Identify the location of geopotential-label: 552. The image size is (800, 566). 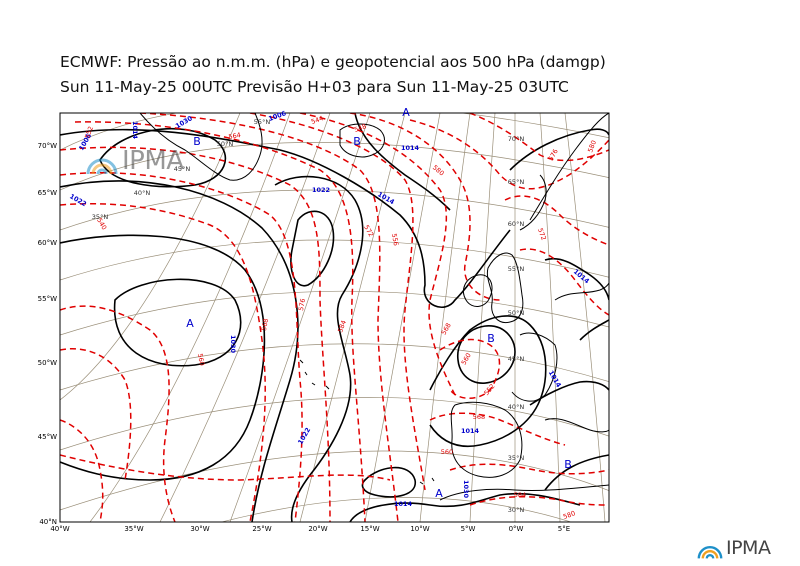
(89, 132).